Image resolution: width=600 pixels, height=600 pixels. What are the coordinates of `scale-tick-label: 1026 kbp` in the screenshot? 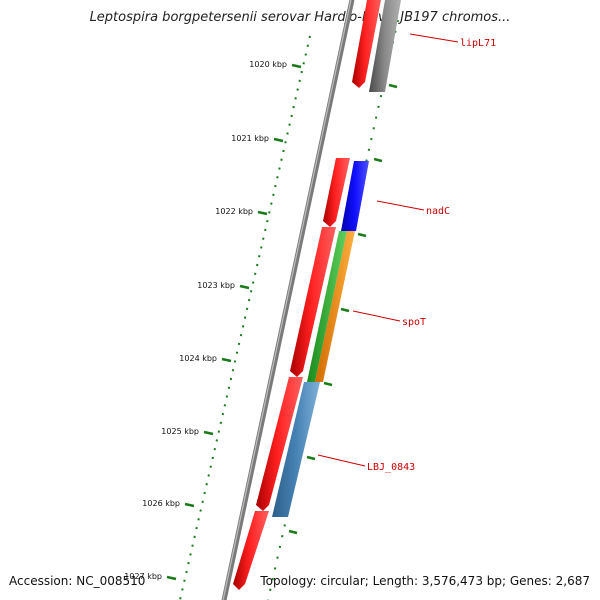 It's located at (161, 503).